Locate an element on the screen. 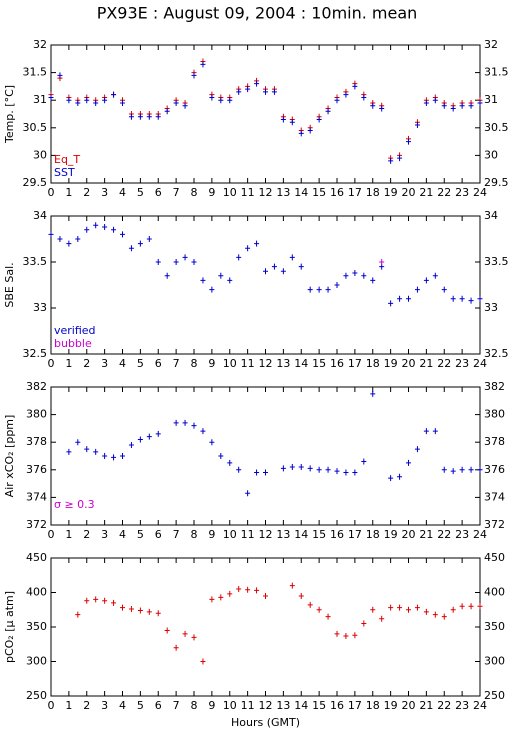  y-tick-label: 400 is located at coordinates (494, 592).